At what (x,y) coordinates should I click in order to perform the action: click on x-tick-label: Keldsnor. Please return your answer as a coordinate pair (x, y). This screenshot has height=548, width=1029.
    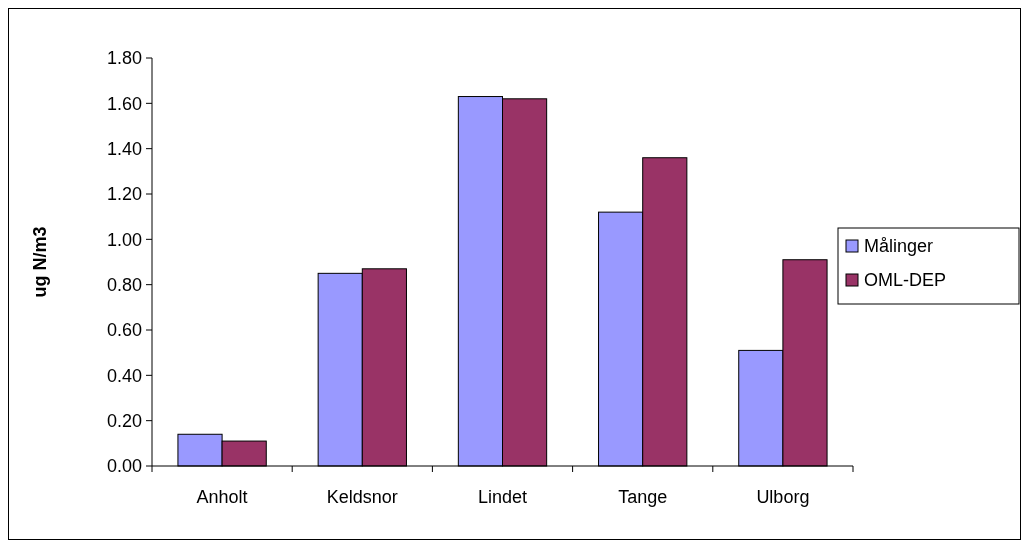
    Looking at the image, I should click on (362, 497).